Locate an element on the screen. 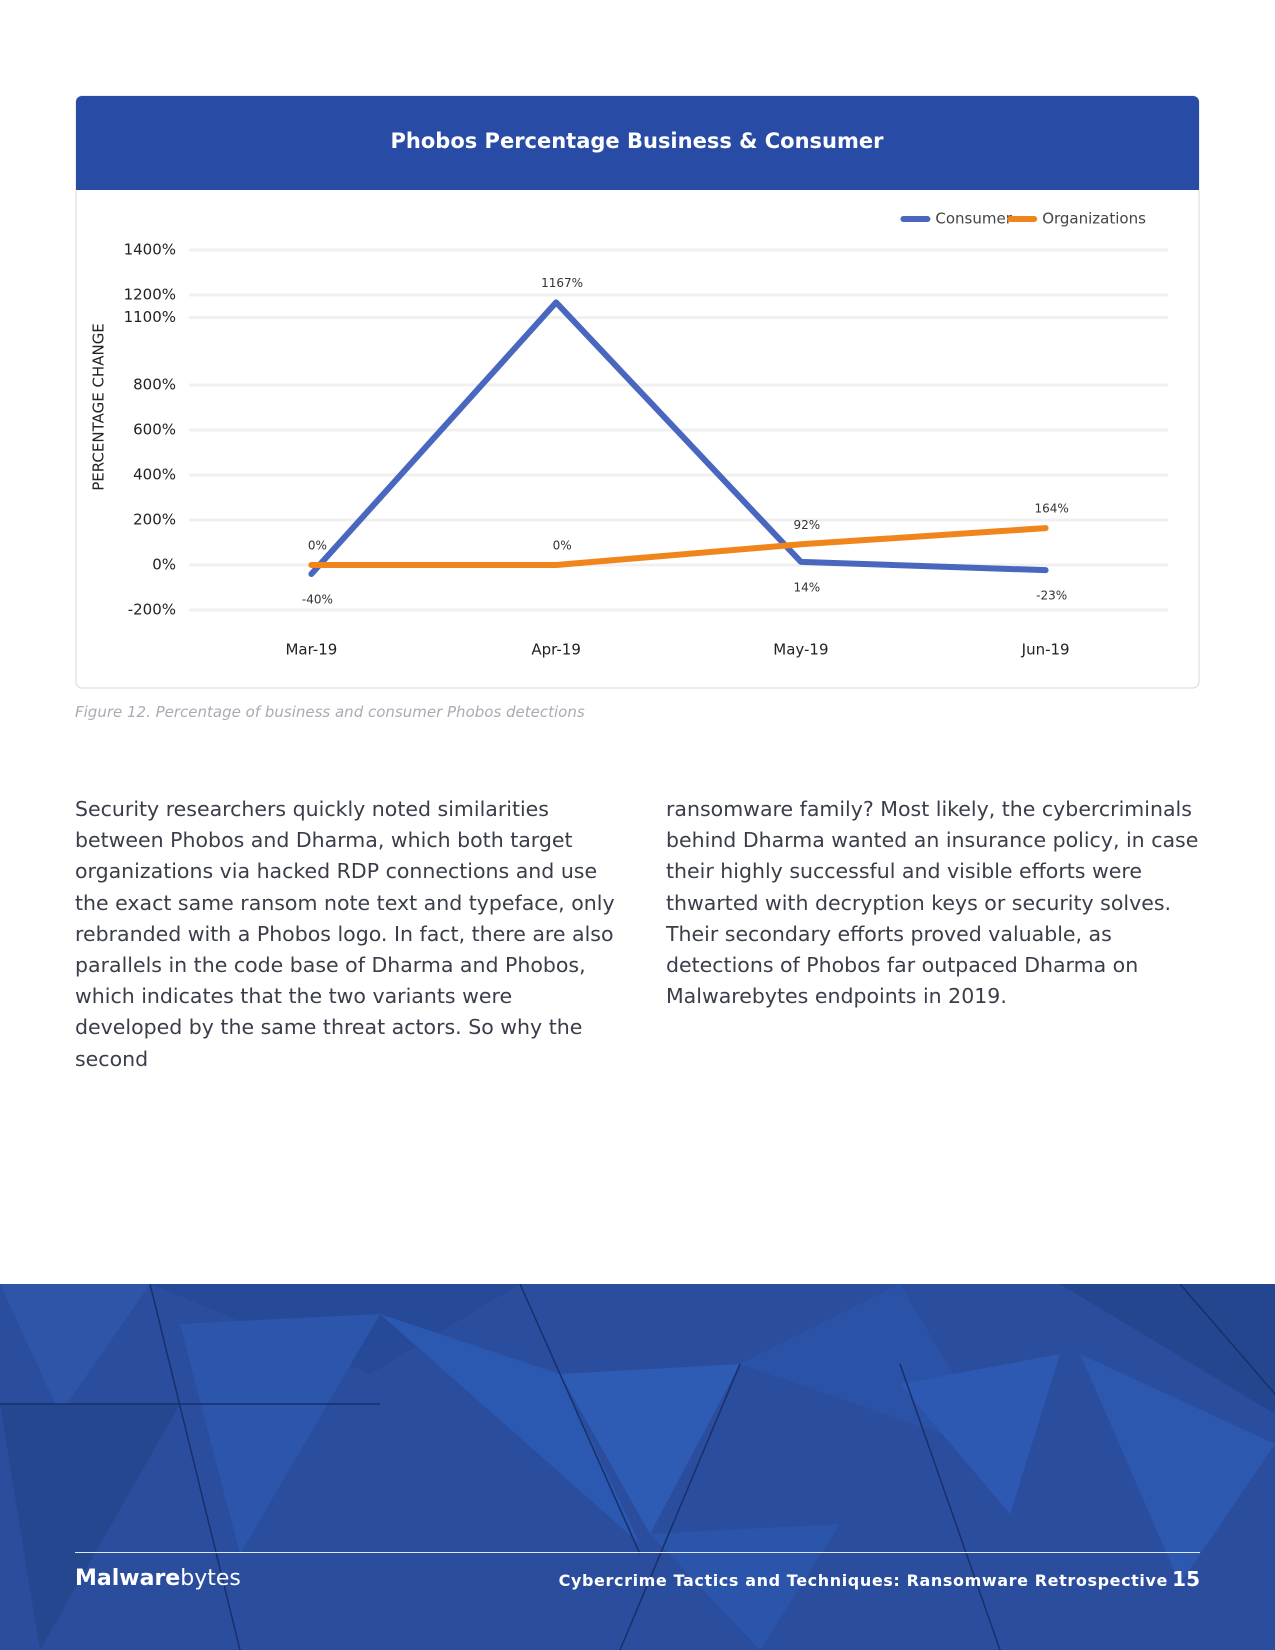 The height and width of the screenshot is (1650, 1275). y-axis-label: PERCENTAGE CHANGE is located at coordinates (99, 407).